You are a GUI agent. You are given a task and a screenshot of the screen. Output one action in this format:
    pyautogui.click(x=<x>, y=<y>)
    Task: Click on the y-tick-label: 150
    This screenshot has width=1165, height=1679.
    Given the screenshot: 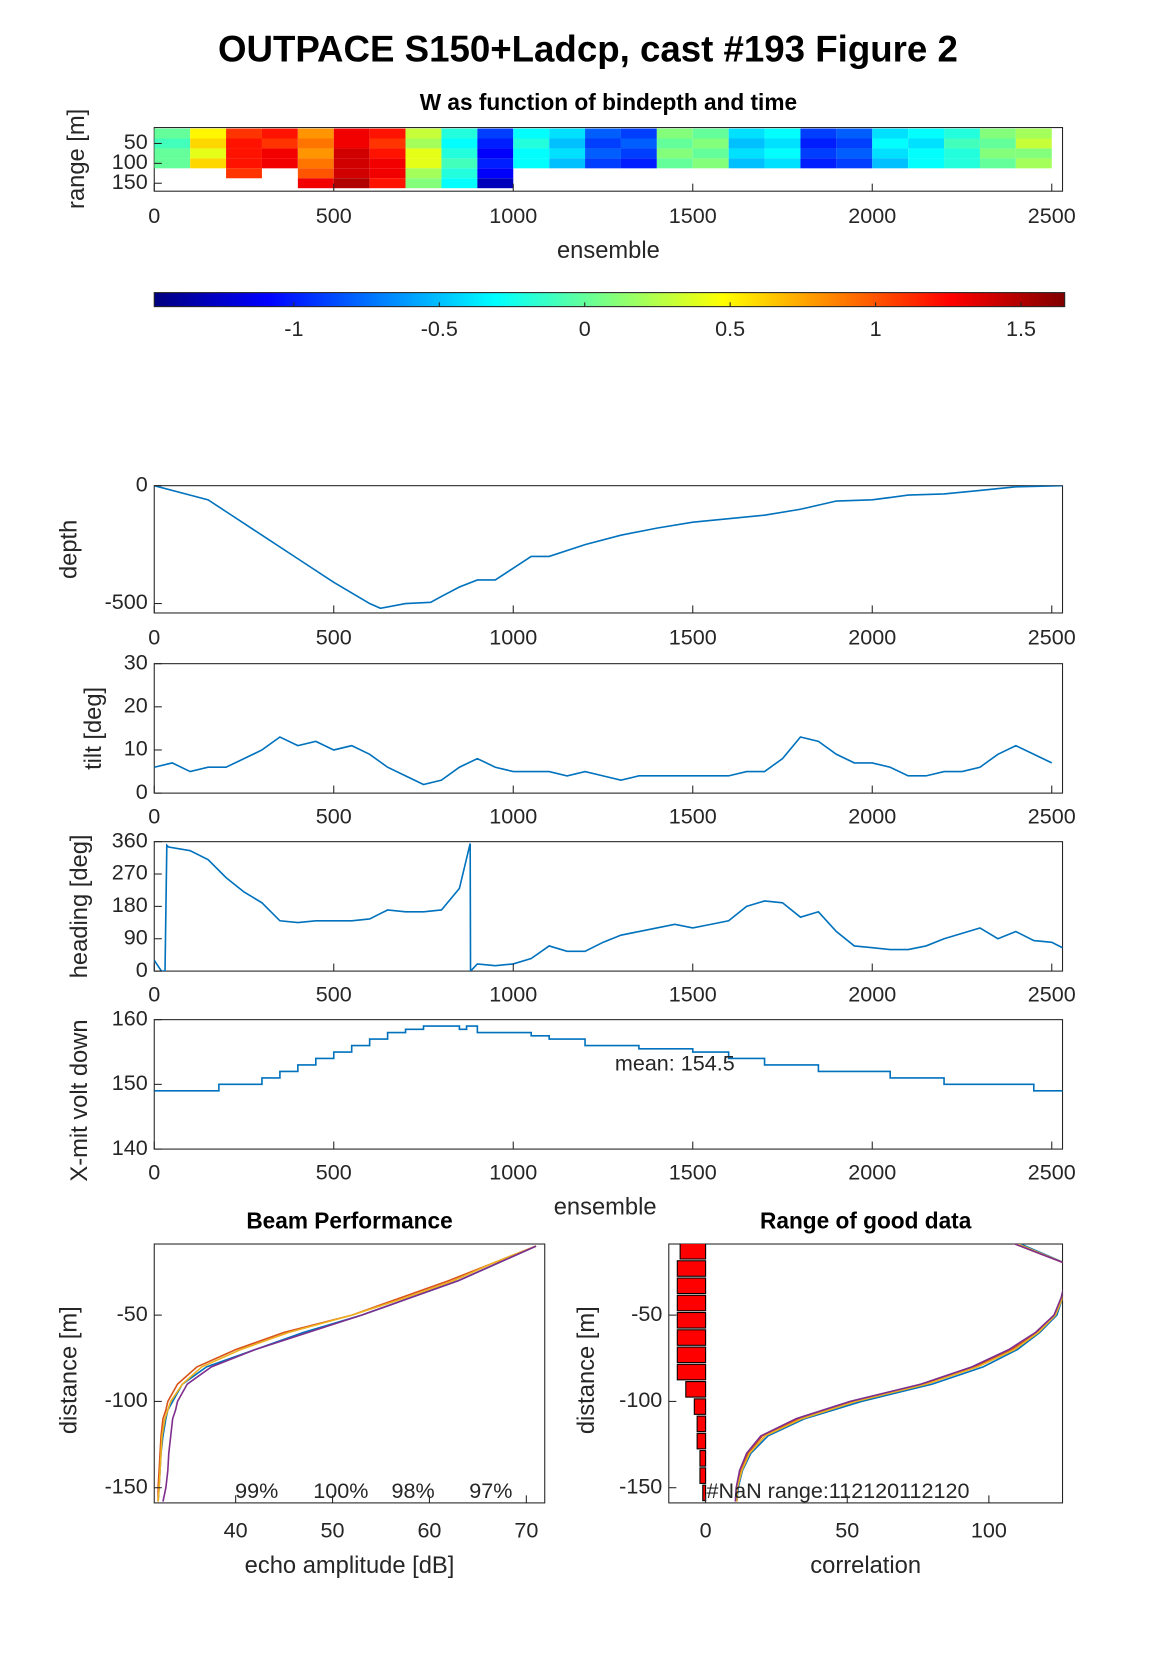 What is the action you would take?
    pyautogui.click(x=130, y=181)
    